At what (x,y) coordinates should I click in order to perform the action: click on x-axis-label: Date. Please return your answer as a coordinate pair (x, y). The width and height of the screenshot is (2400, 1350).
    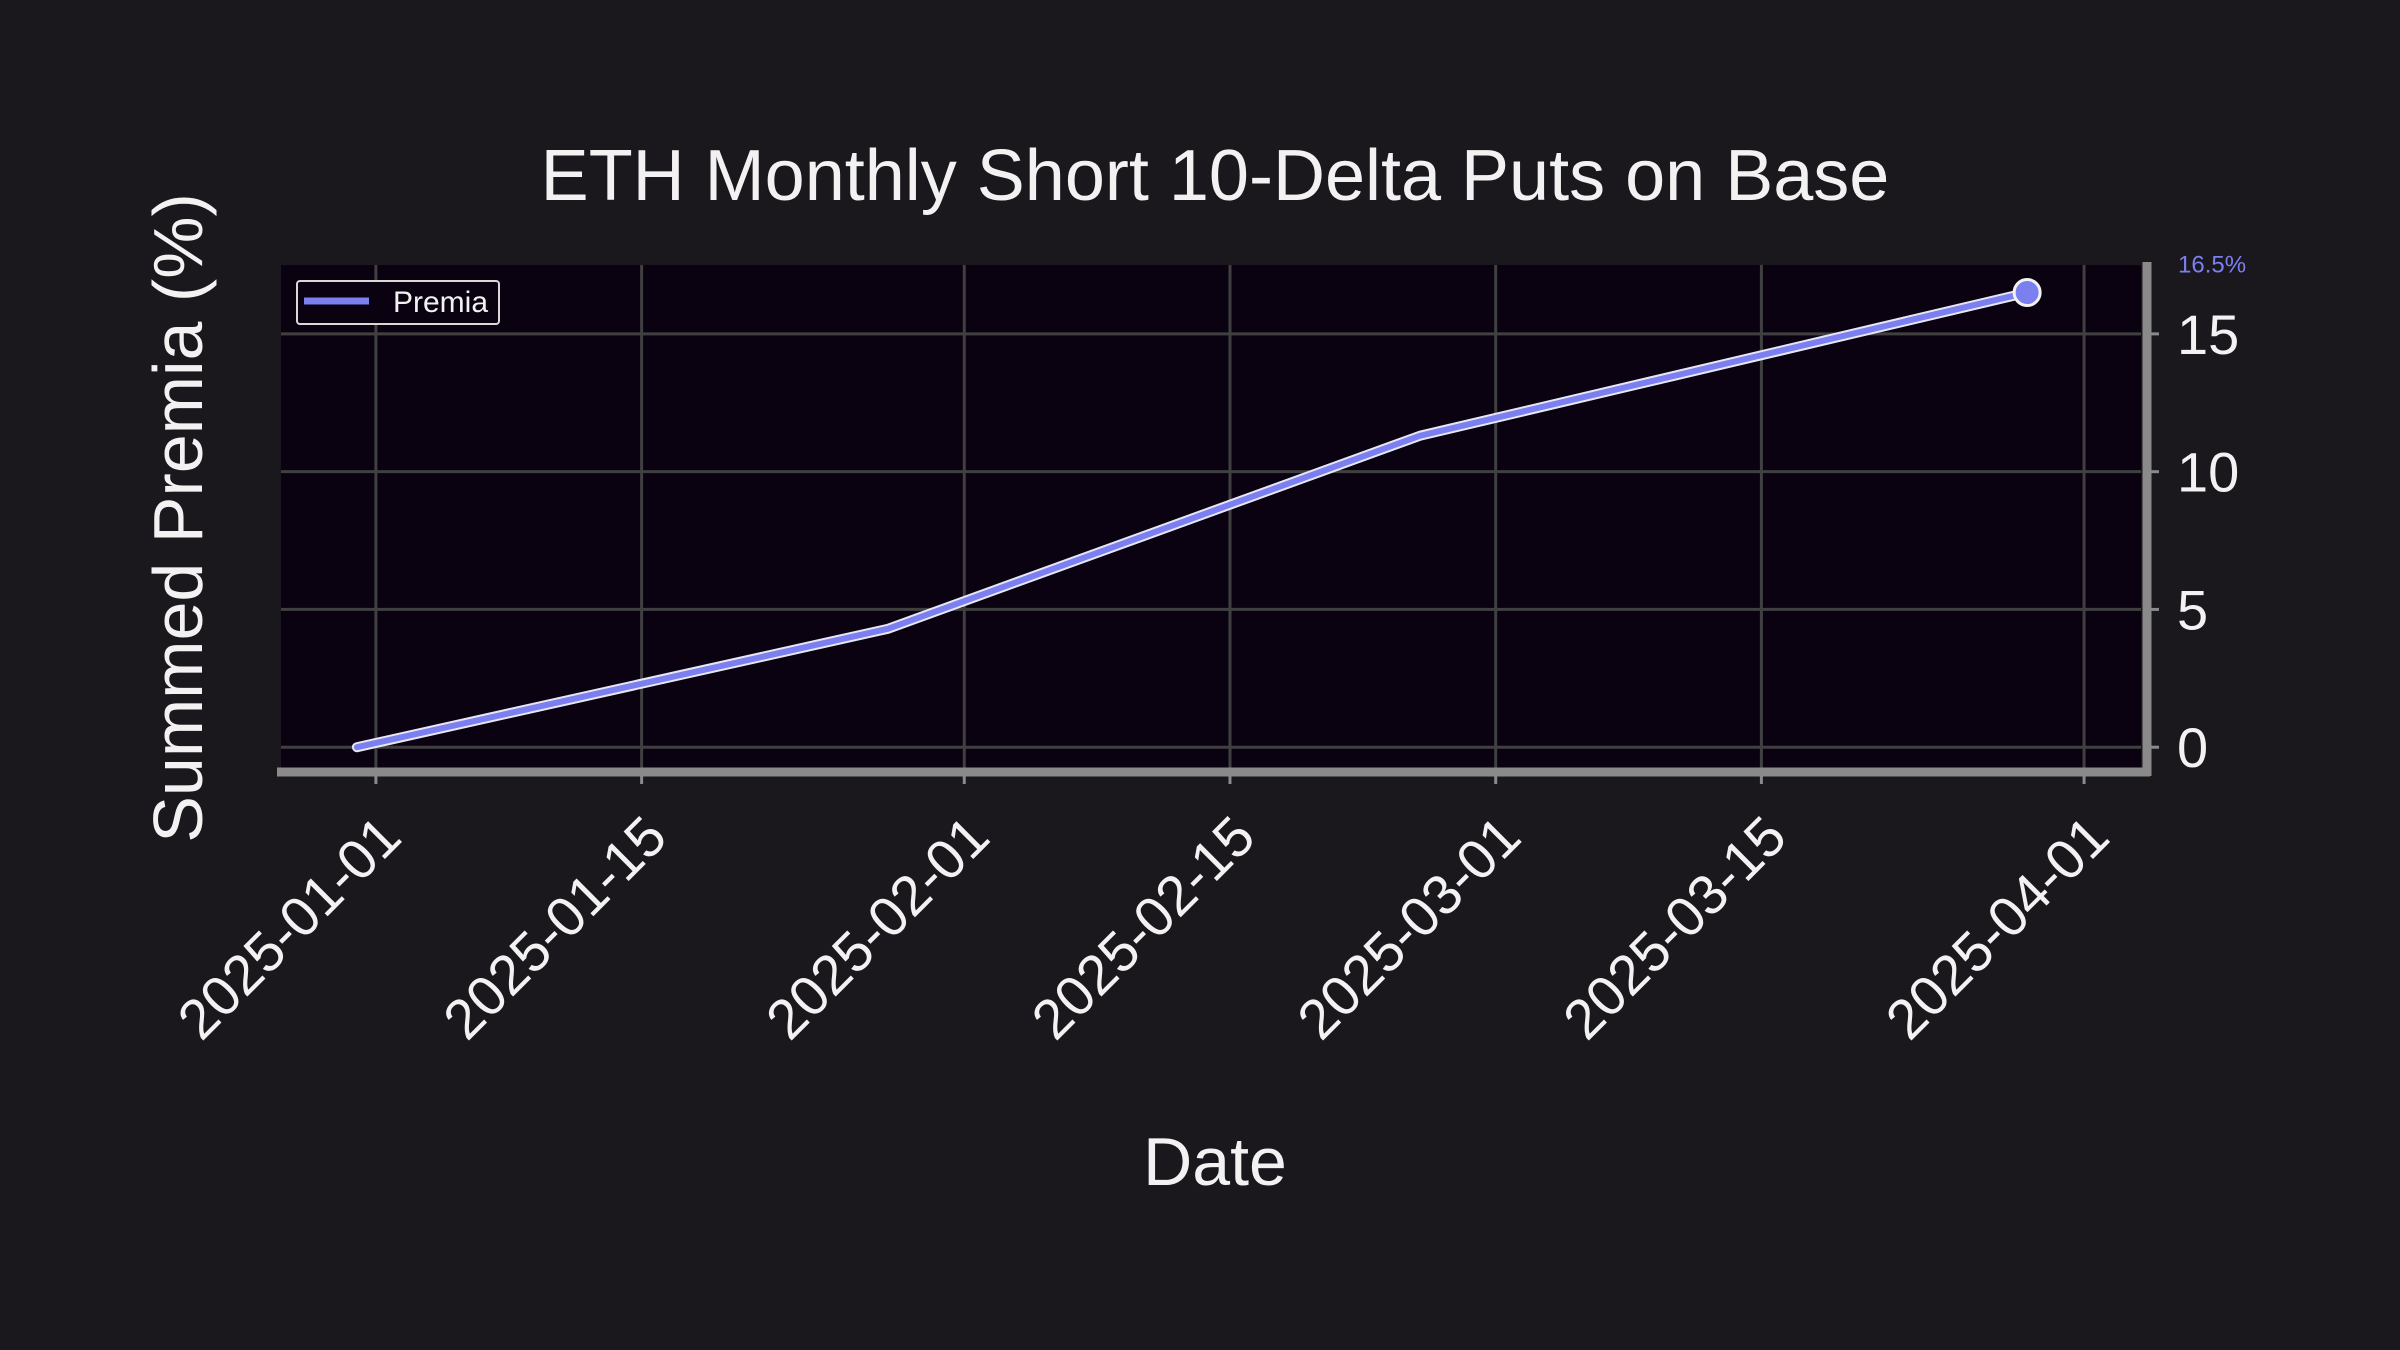
    Looking at the image, I should click on (1215, 1162).